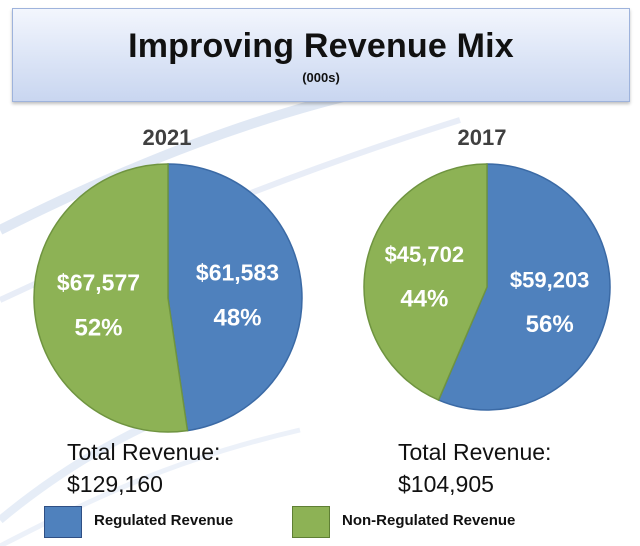  Describe the element at coordinates (474, 468) in the screenshot. I see `total-revenue-2017: Total Revenue: $104,905` at that location.